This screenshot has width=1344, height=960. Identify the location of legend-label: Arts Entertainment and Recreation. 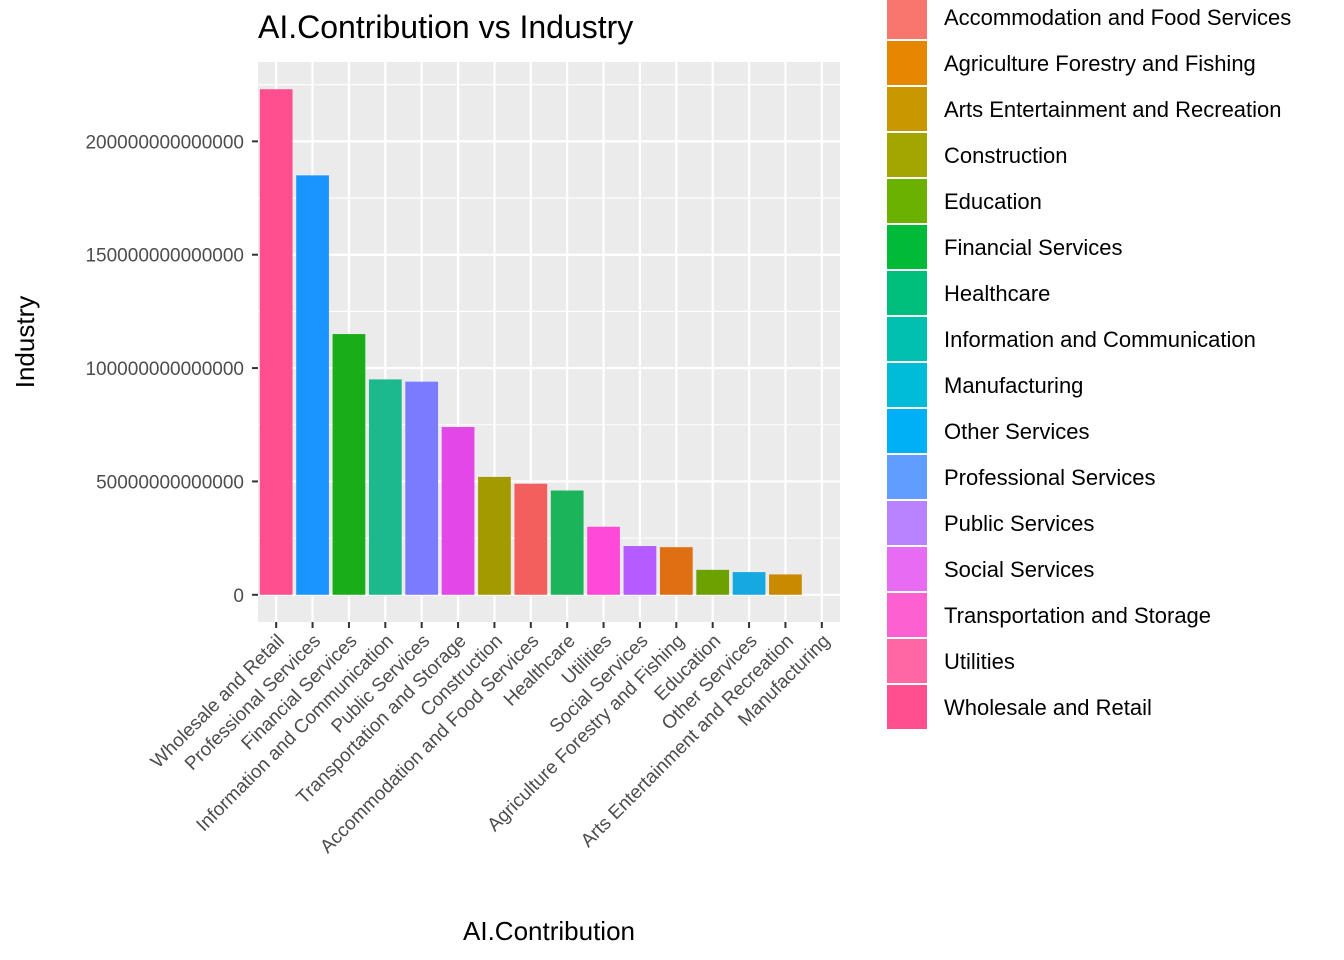
(1113, 109).